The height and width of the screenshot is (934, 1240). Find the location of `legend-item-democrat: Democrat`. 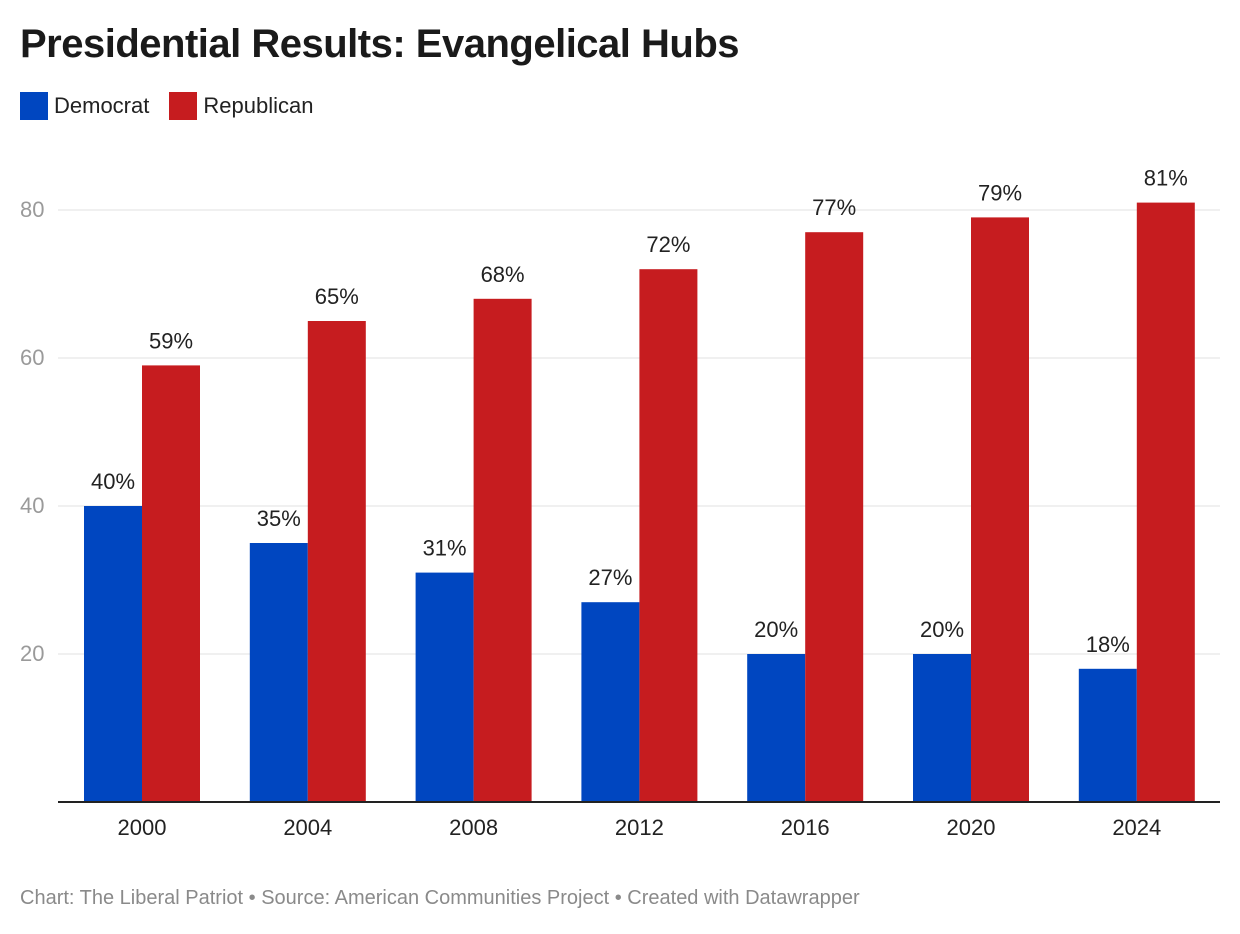

legend-item-democrat: Democrat is located at coordinates (84, 106).